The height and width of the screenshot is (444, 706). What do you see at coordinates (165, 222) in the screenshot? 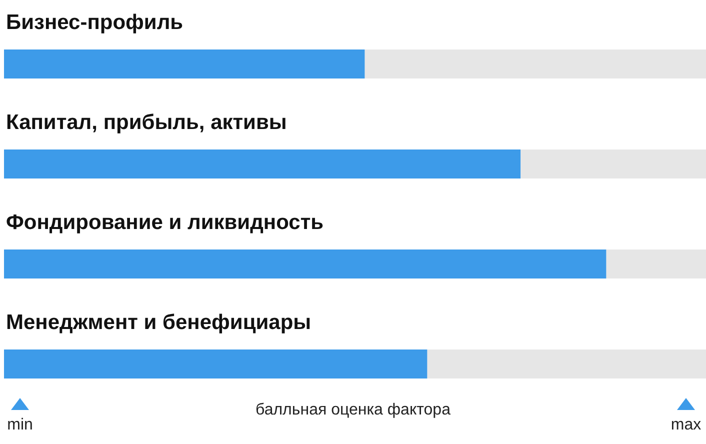
I see `y-tick-label: Фондирование и ликвидность` at bounding box center [165, 222].